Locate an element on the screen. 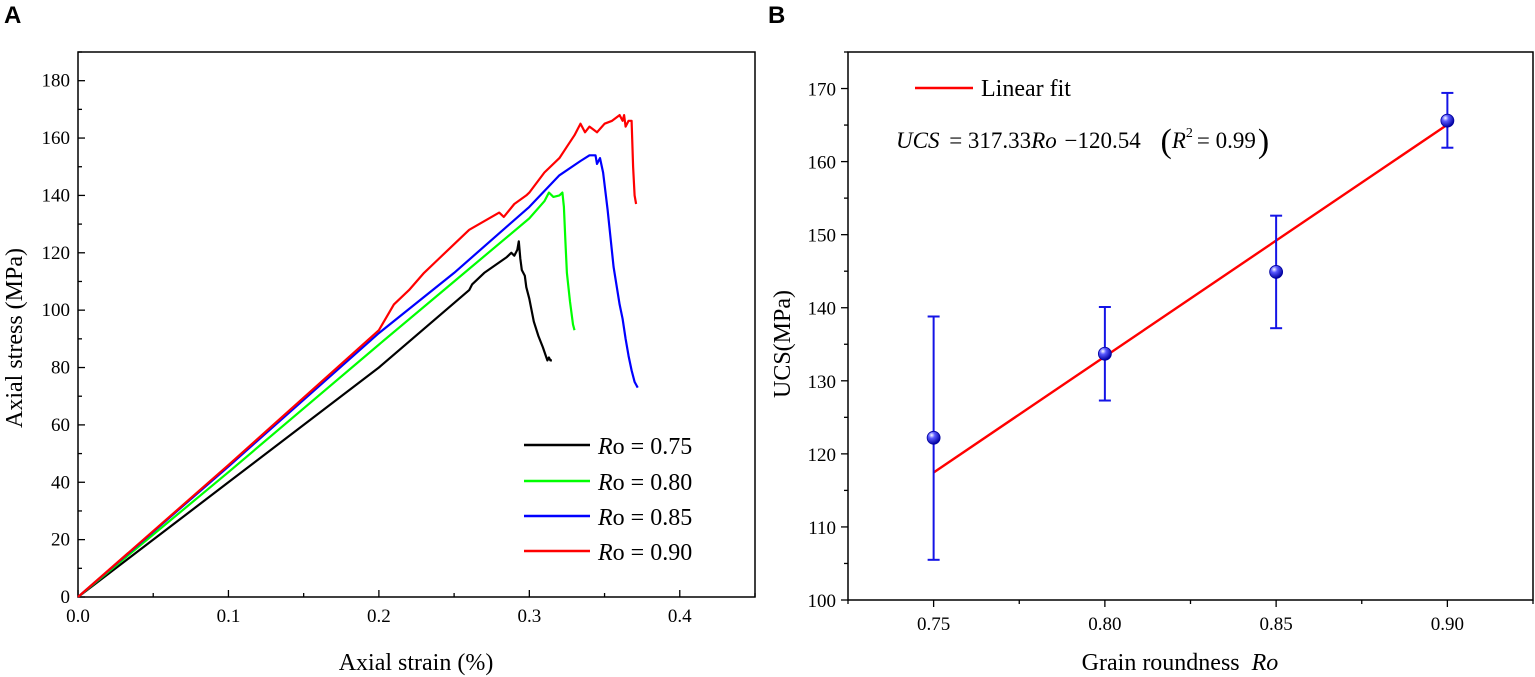  panel-a-y-tick-label: 120 is located at coordinates (56, 253).